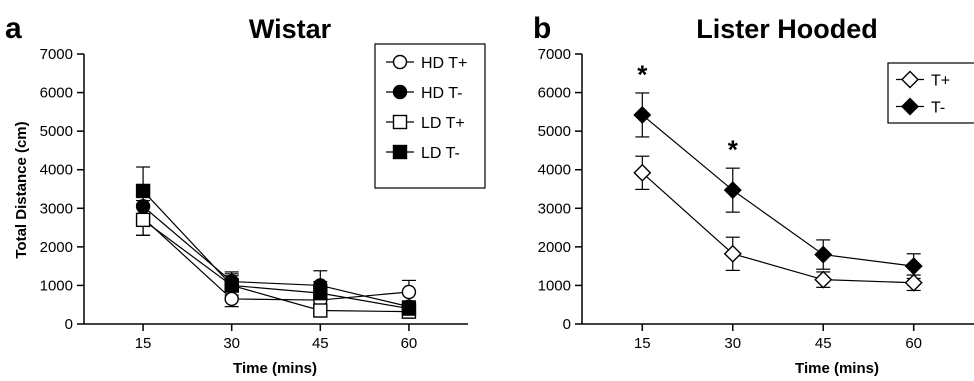 This screenshot has height=381, width=974. I want to click on y-tick-label-b: 1000, so click(554, 285).